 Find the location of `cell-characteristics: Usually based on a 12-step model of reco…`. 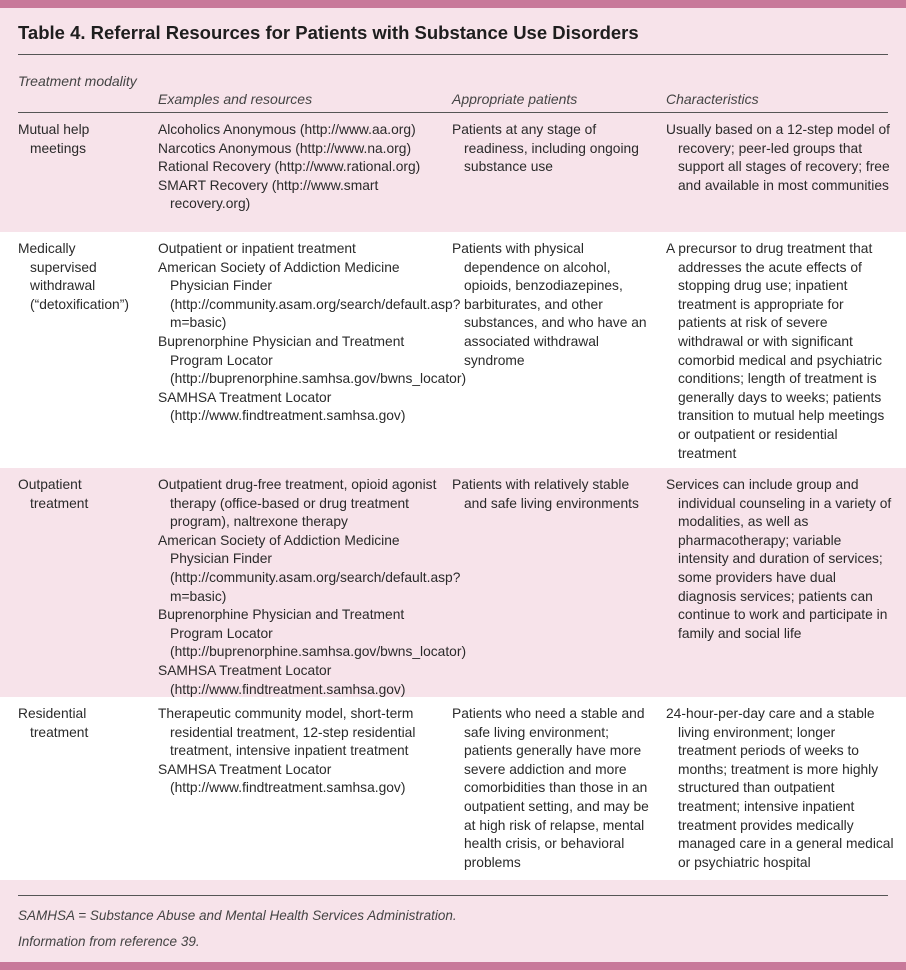

cell-characteristics: Usually based on a 12-step model of reco… is located at coordinates (780, 158).